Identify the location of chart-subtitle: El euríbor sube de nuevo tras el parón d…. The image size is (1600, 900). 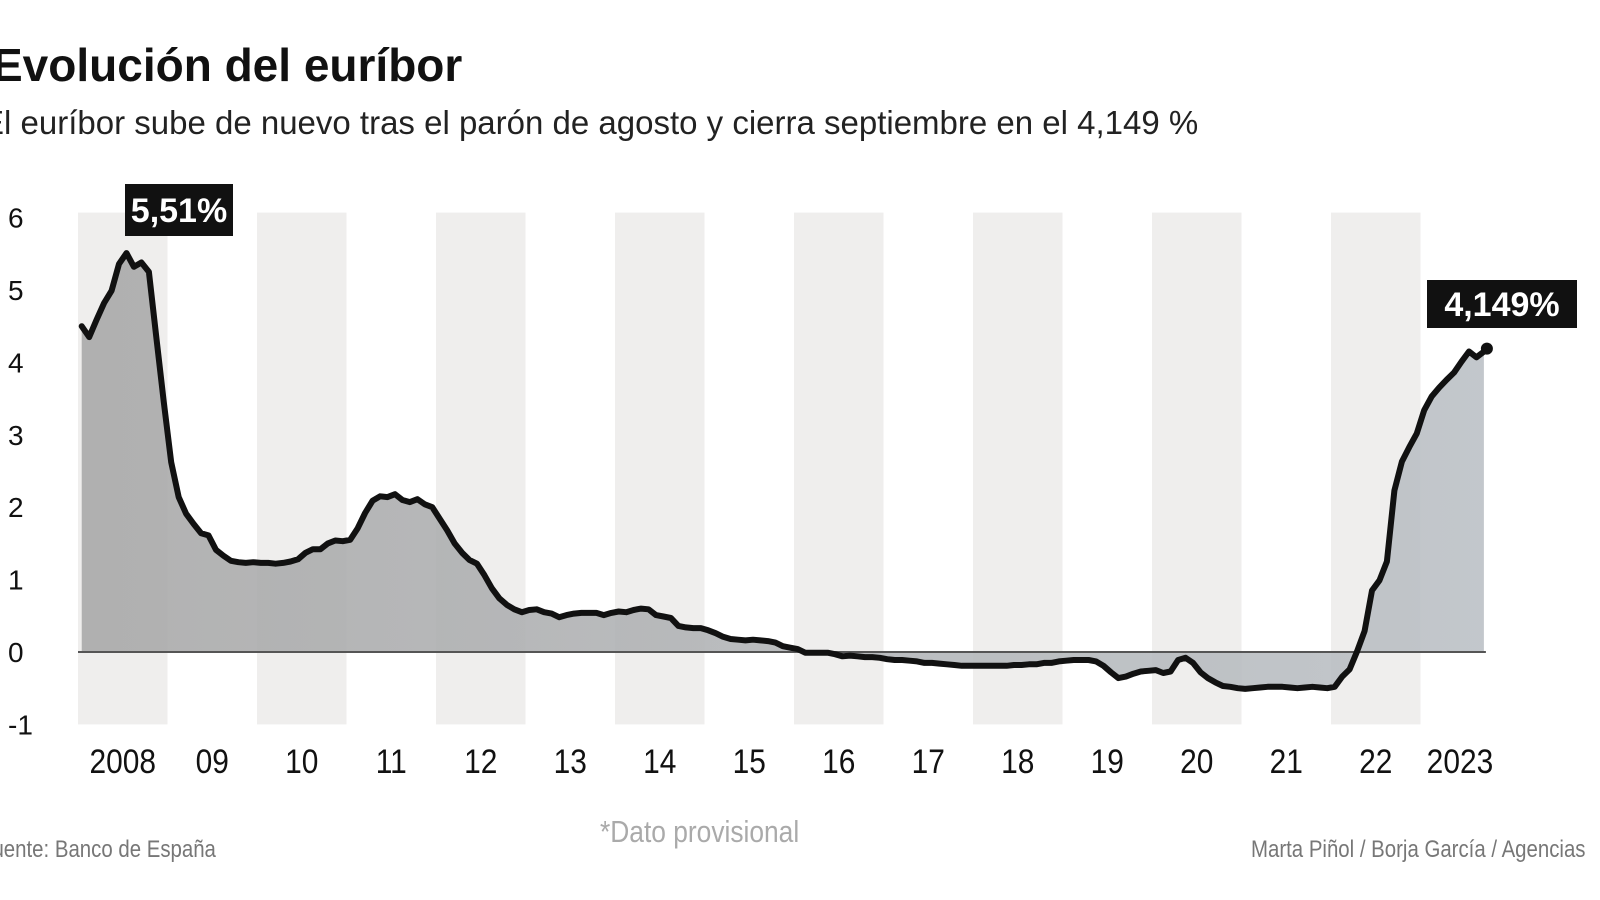
(599, 122).